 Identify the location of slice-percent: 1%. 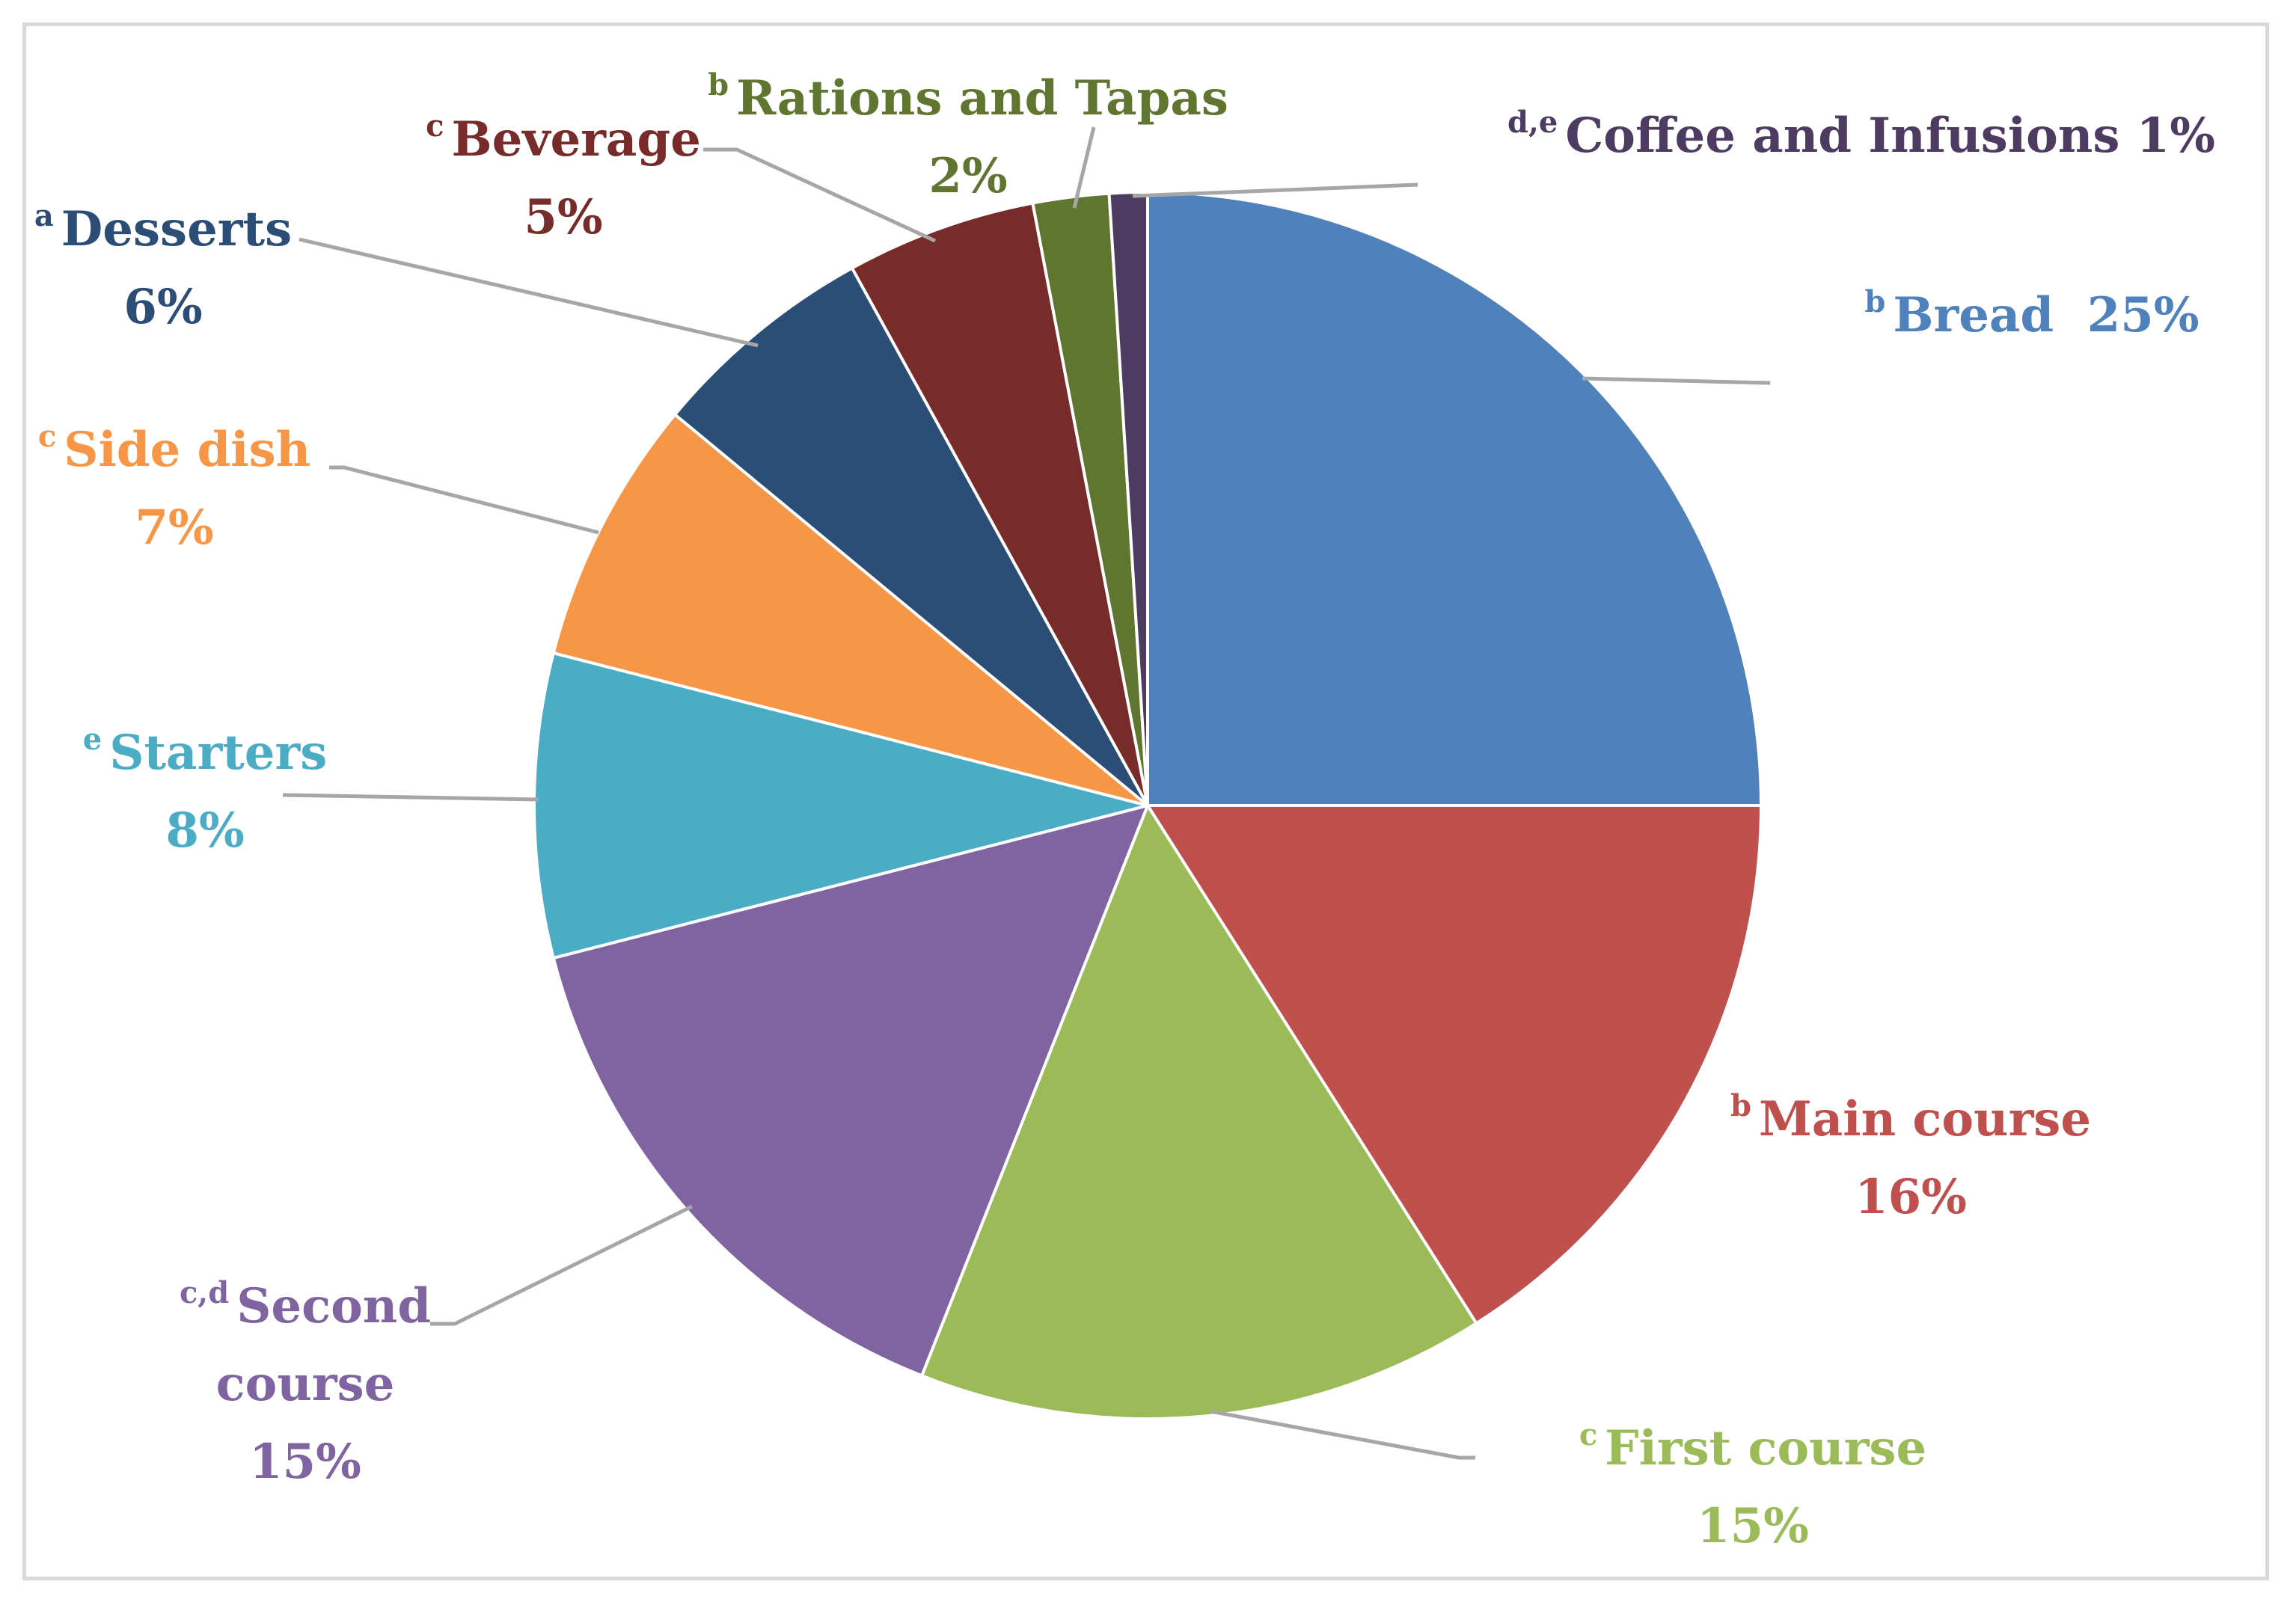
(2175, 136).